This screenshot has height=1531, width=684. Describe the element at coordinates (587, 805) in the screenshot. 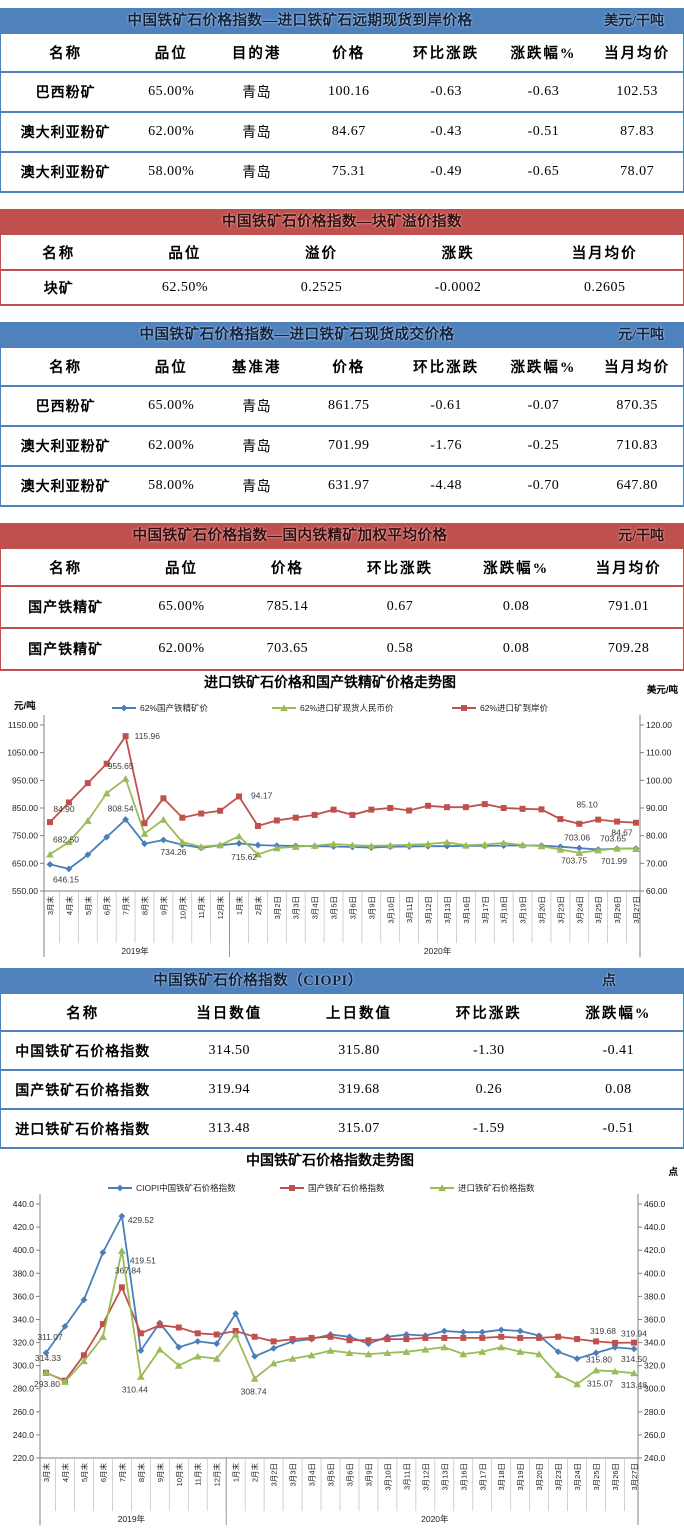

I see `data-point-label: 85.10` at that location.